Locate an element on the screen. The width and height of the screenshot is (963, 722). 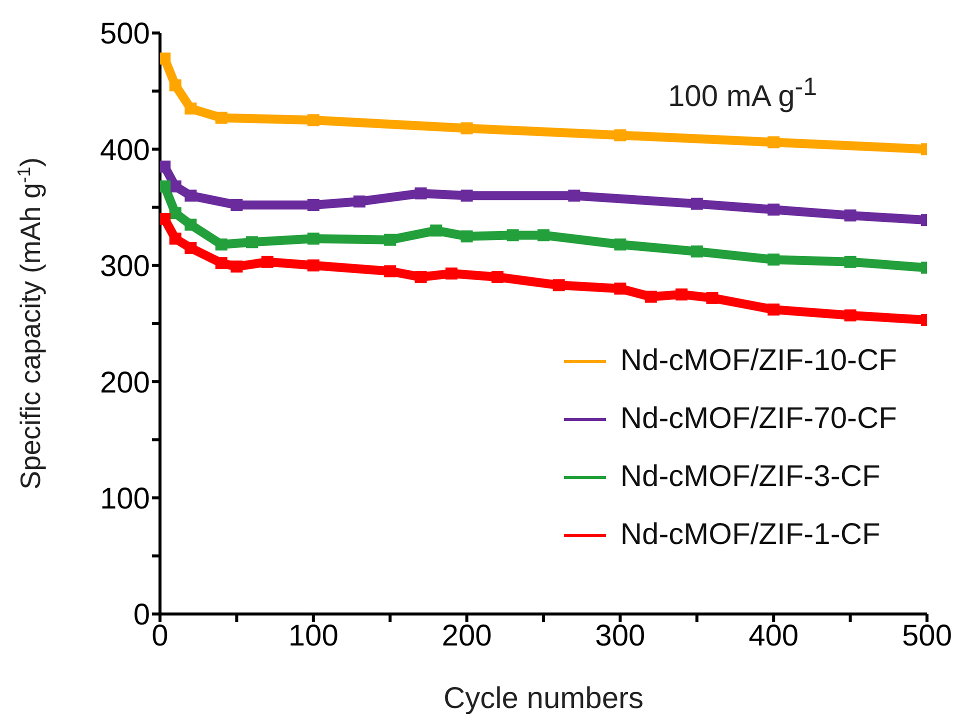
y-tick-label: 0 is located at coordinates (141, 615).